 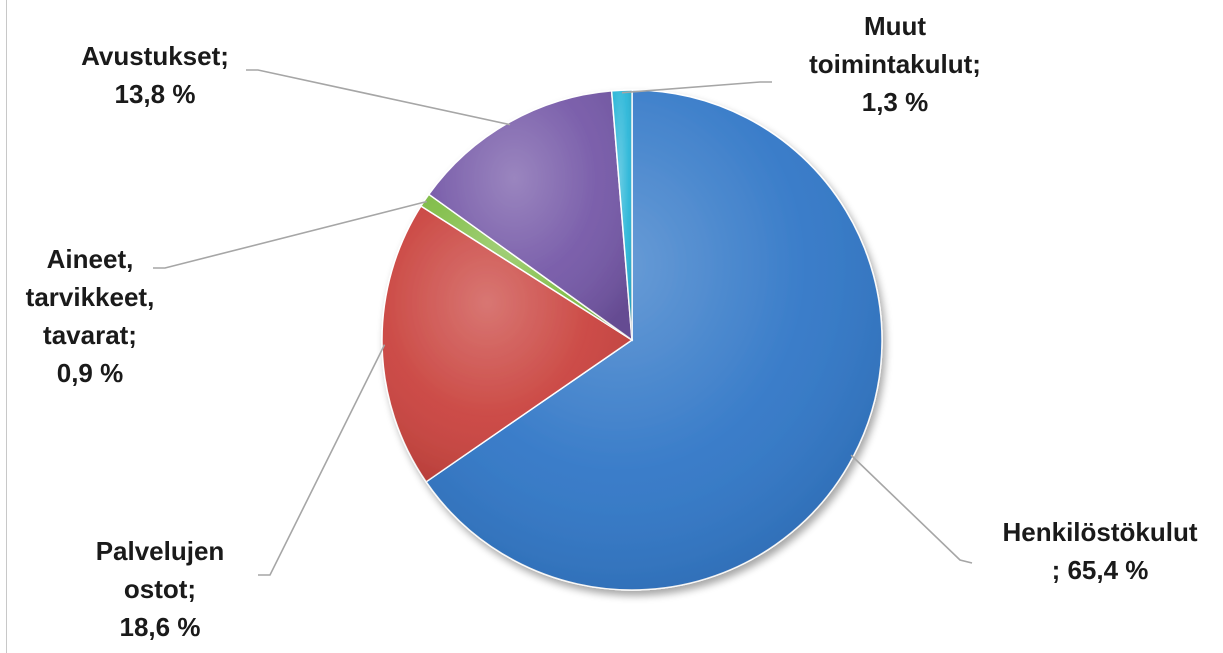 I want to click on slice-shine-palvelujen-ostot, so click(x=507, y=344).